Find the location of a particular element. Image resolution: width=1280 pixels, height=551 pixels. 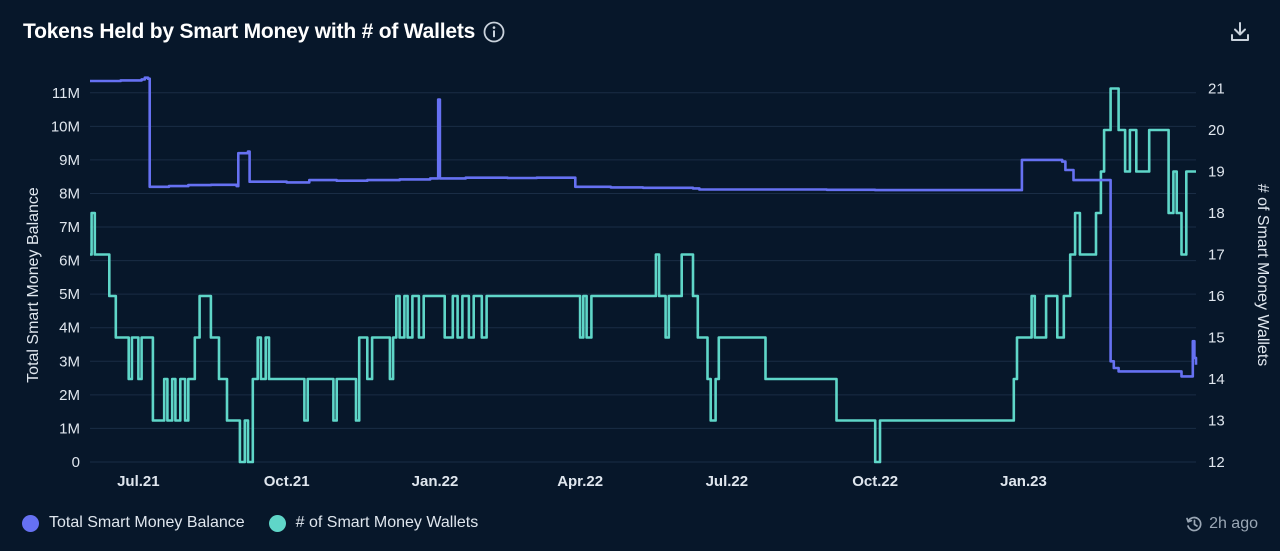

info-icon is located at coordinates (494, 32).